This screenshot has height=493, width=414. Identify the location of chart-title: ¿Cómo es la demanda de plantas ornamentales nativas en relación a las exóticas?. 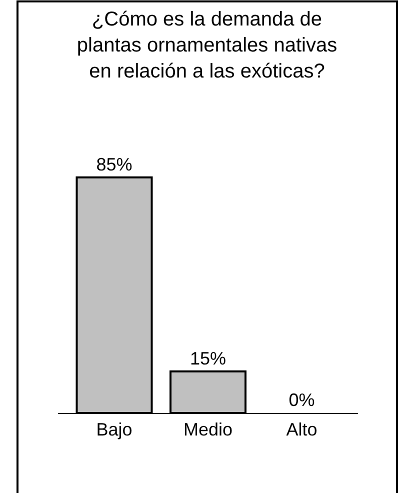
(207, 45).